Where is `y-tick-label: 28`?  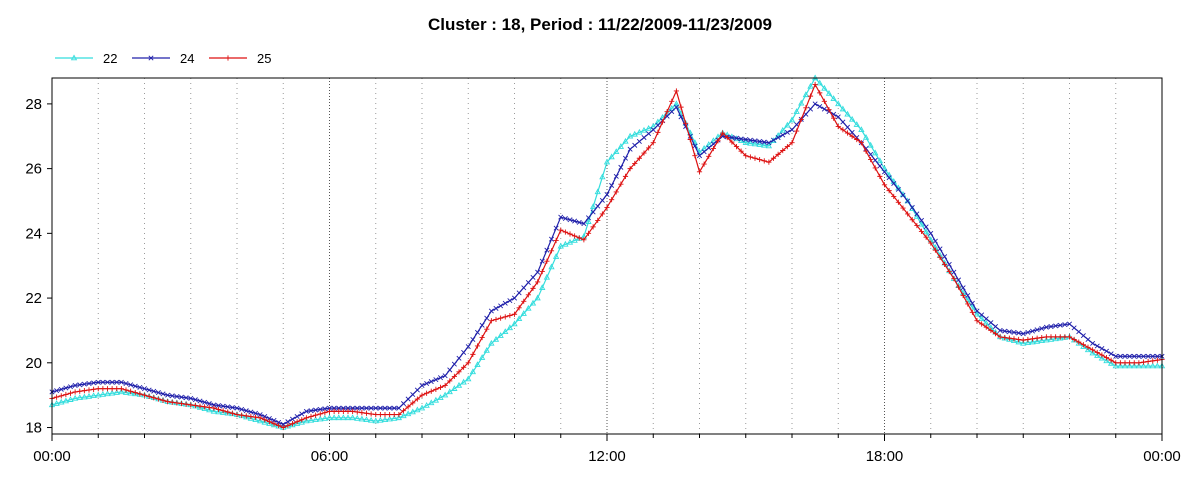 y-tick-label: 28 is located at coordinates (33, 104).